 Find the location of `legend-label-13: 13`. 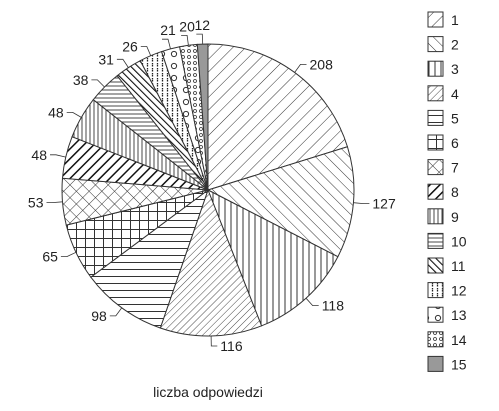

legend-label-13: 13 is located at coordinates (459, 315).